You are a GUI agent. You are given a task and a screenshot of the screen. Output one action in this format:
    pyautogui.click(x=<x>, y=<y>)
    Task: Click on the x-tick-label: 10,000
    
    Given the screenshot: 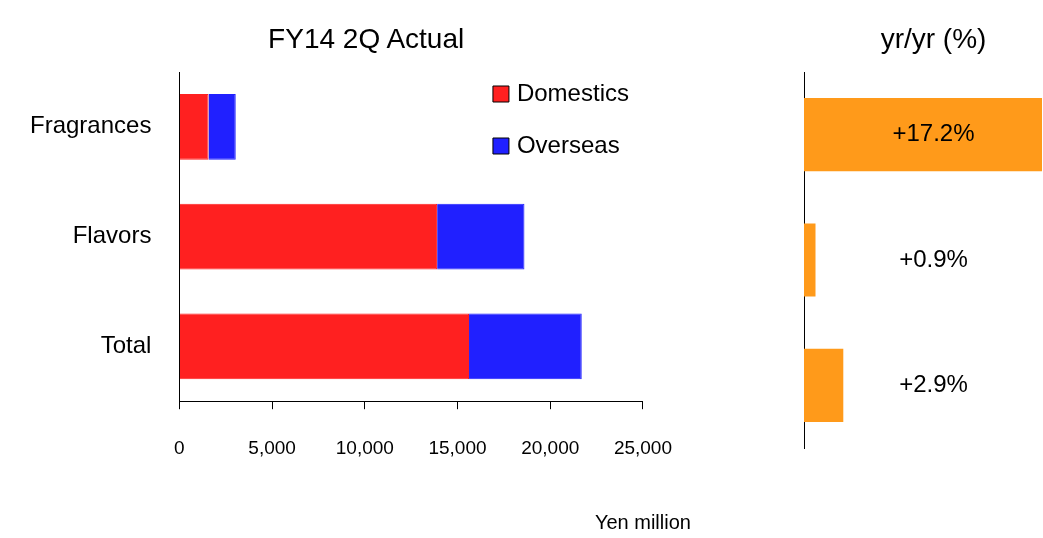 What is the action you would take?
    pyautogui.click(x=364, y=447)
    